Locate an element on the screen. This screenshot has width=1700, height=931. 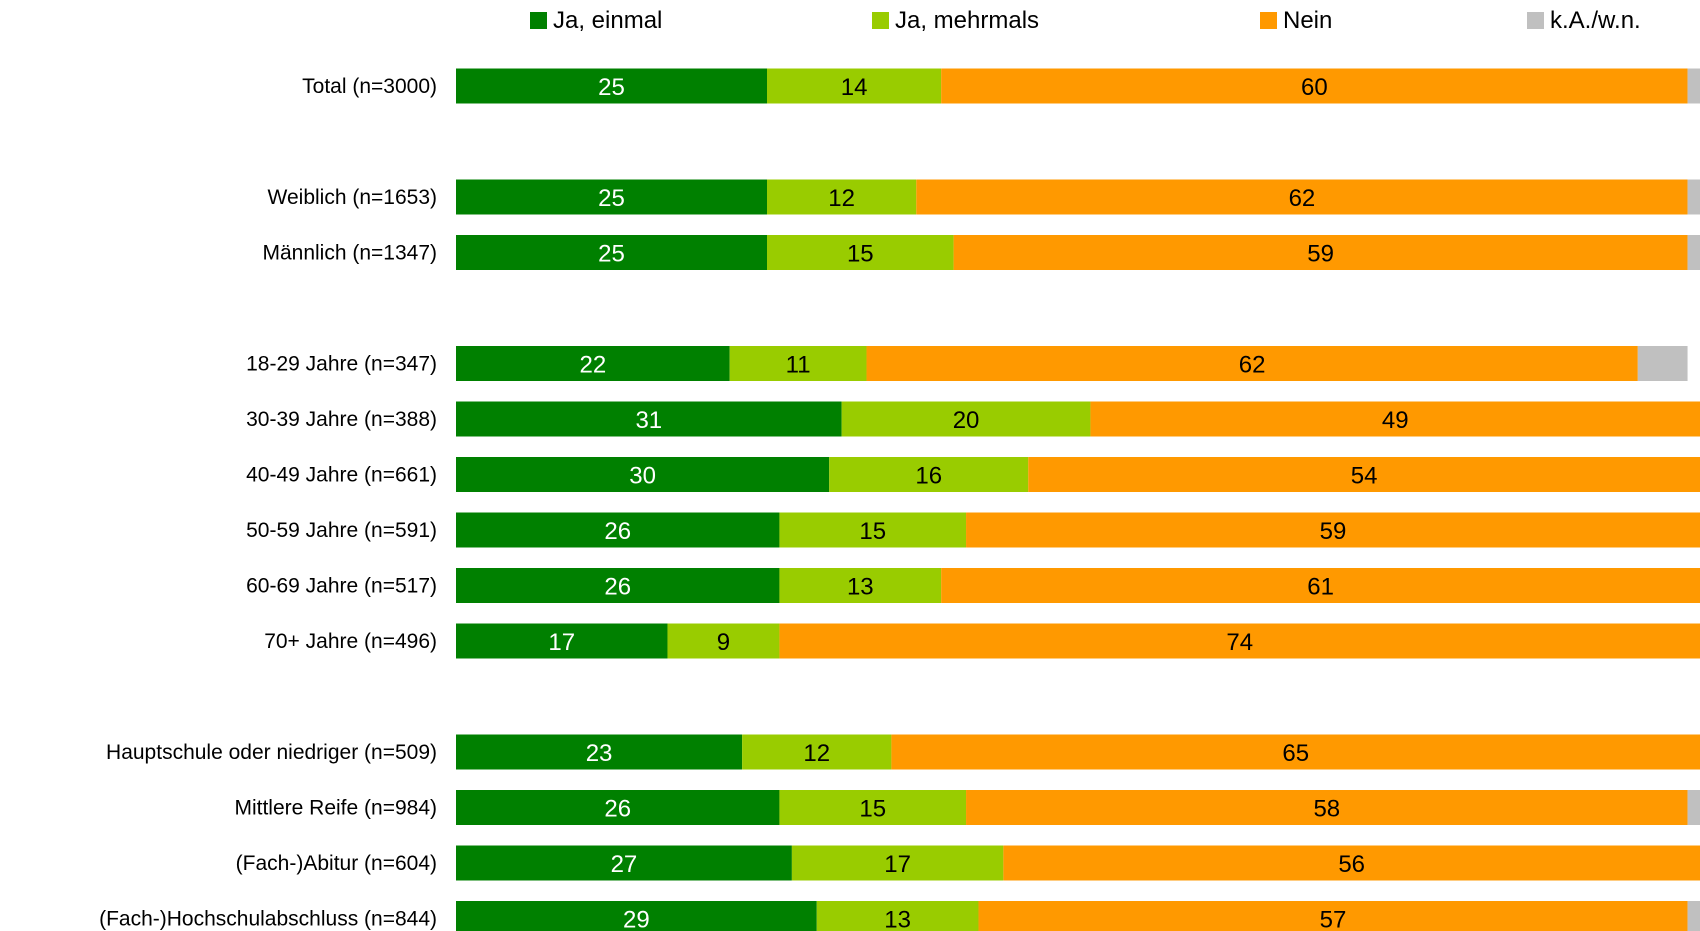
legend-item-nein: Nein is located at coordinates (1296, 20).